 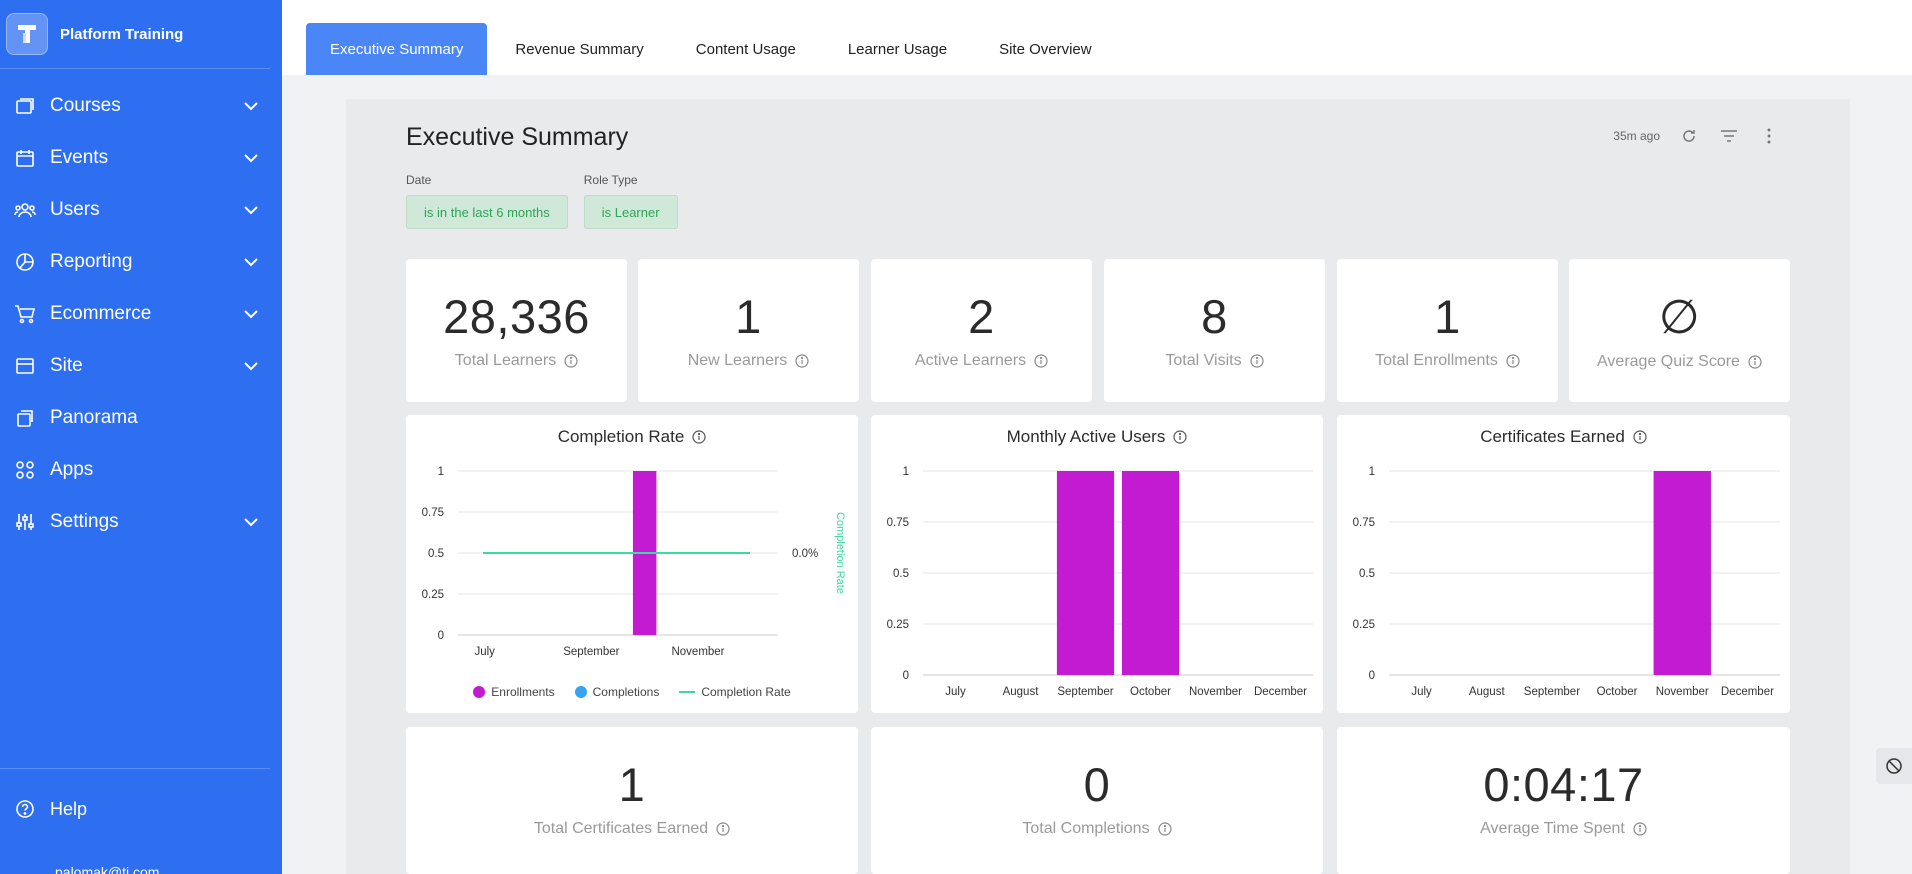 What do you see at coordinates (906, 472) in the screenshot?
I see `y-tick-label: 1` at bounding box center [906, 472].